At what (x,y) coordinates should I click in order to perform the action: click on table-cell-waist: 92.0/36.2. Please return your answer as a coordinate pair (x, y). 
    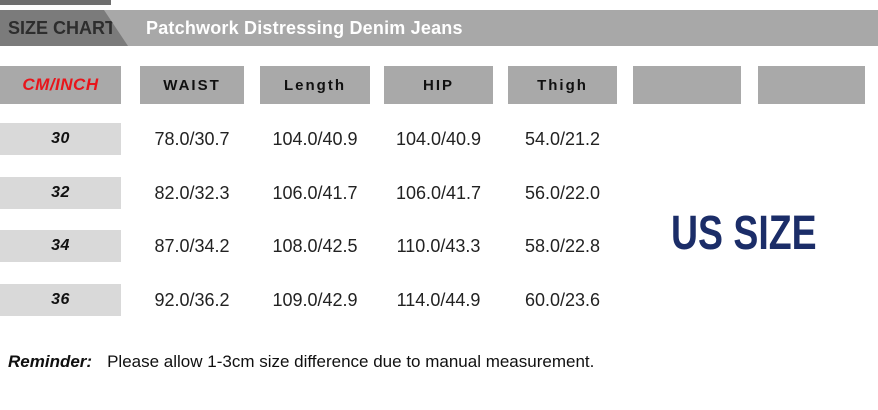
    Looking at the image, I should click on (192, 299).